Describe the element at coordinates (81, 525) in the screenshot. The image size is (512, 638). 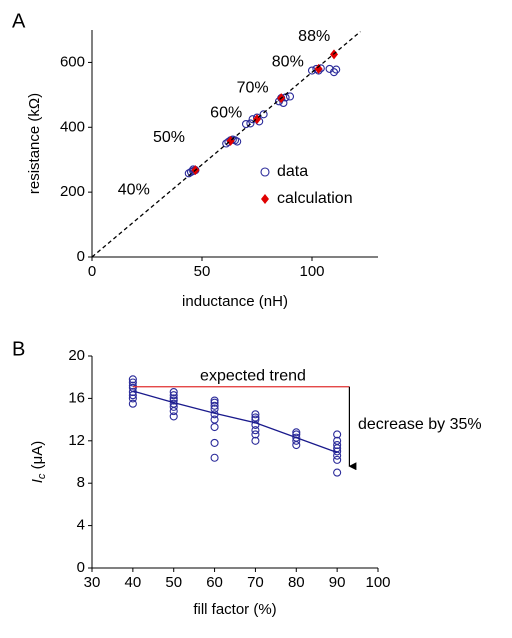
I see `y-tick-label: 4` at that location.